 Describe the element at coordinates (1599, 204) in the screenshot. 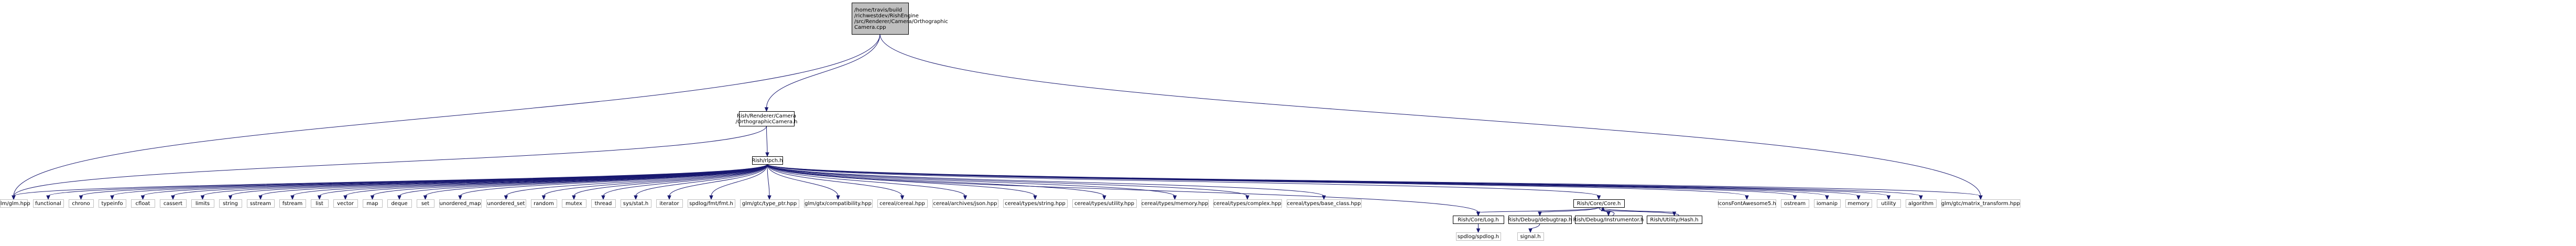

I see `node-core: Rish/Core/Core.h` at that location.